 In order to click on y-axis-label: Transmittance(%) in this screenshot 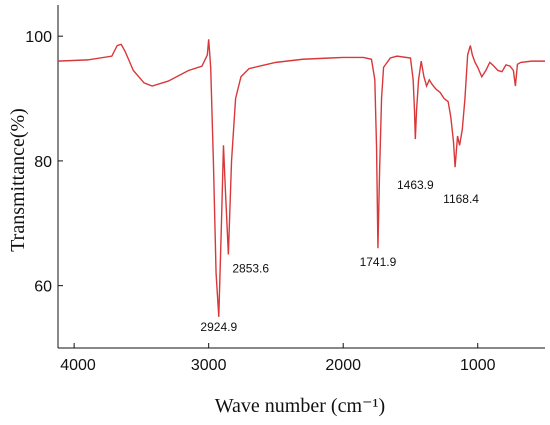, I will do `click(18, 180)`.